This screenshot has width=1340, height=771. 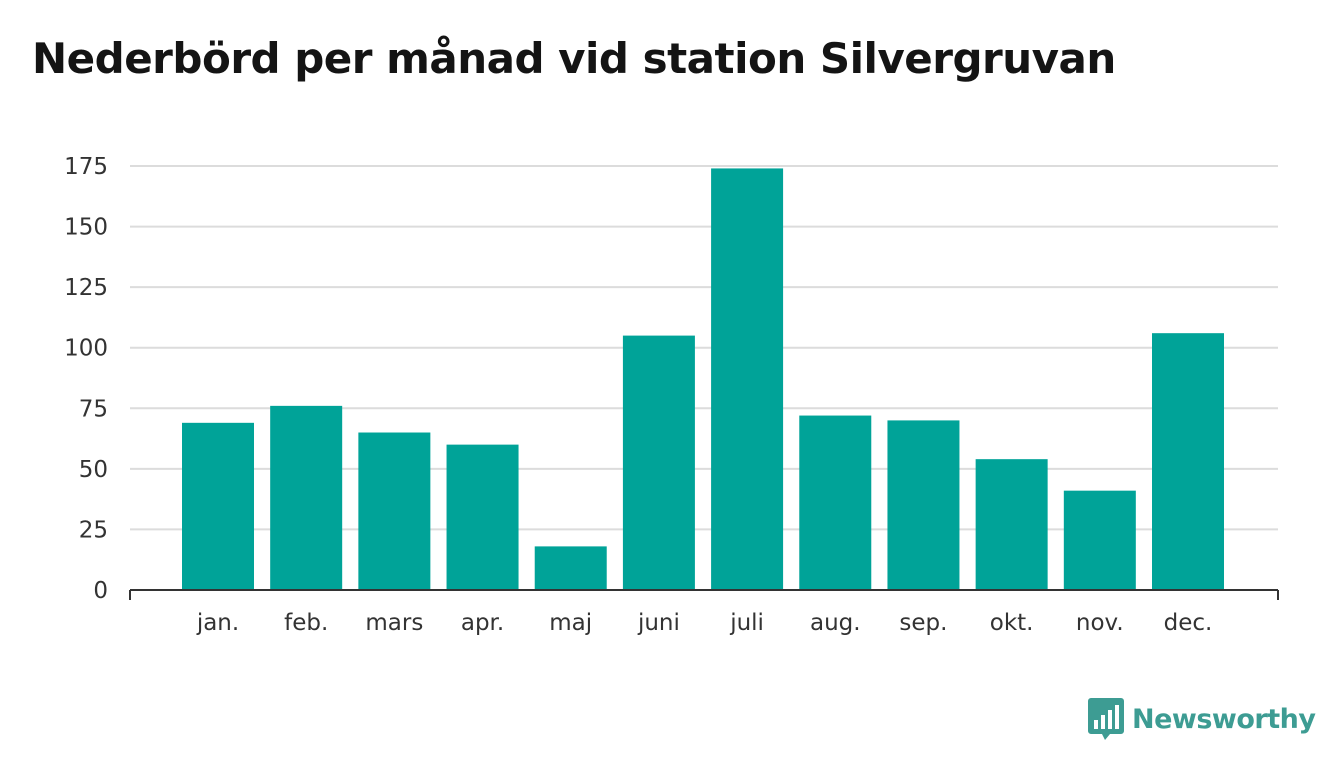 I want to click on x-axis, so click(x=704, y=594).